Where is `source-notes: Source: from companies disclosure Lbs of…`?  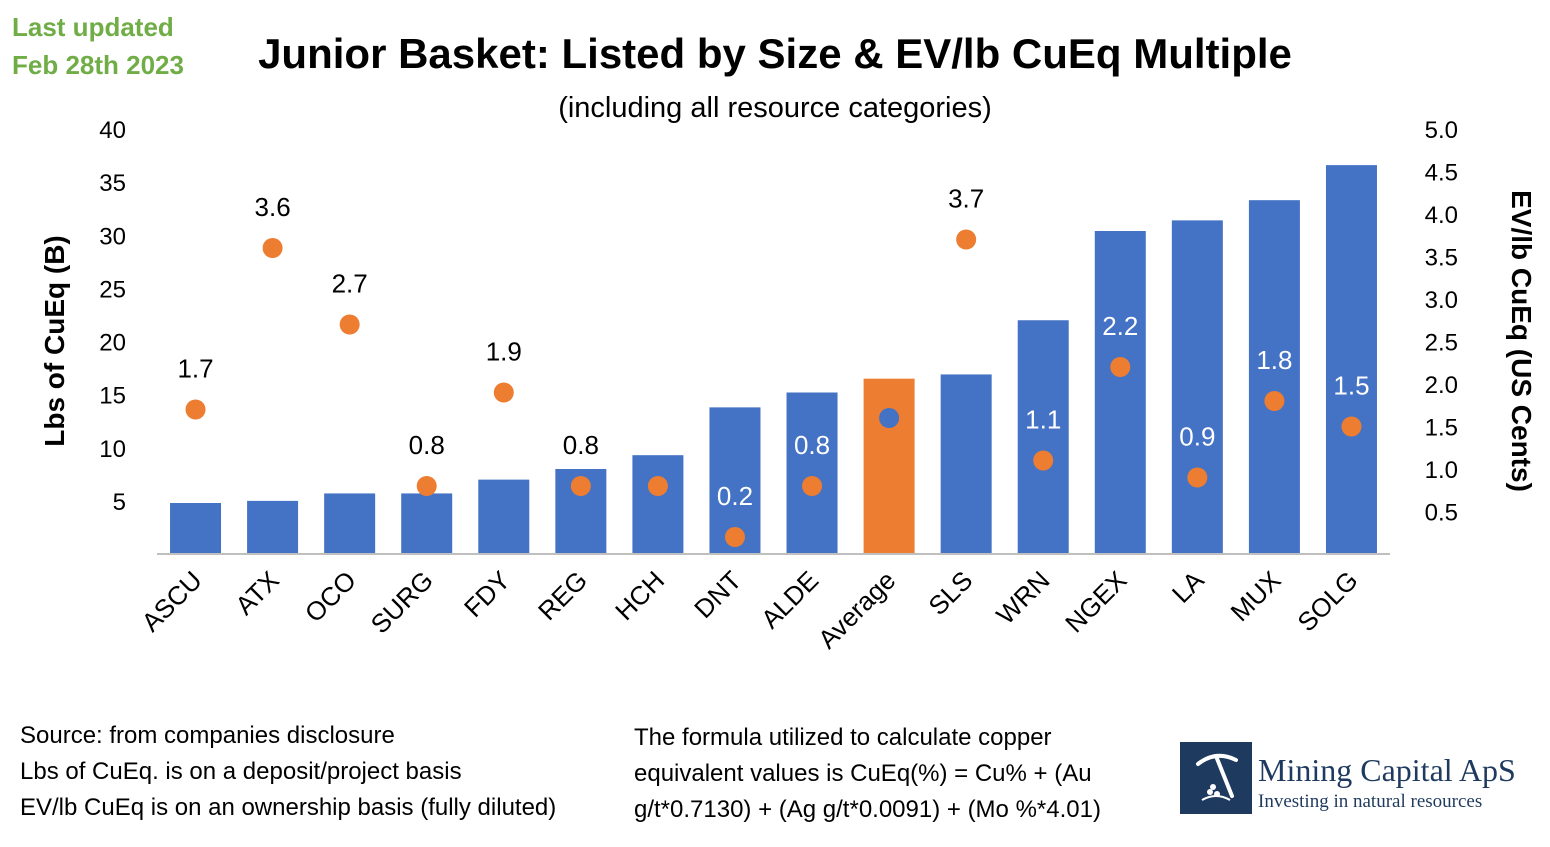 source-notes: Source: from companies disclosure Lbs of… is located at coordinates (288, 772).